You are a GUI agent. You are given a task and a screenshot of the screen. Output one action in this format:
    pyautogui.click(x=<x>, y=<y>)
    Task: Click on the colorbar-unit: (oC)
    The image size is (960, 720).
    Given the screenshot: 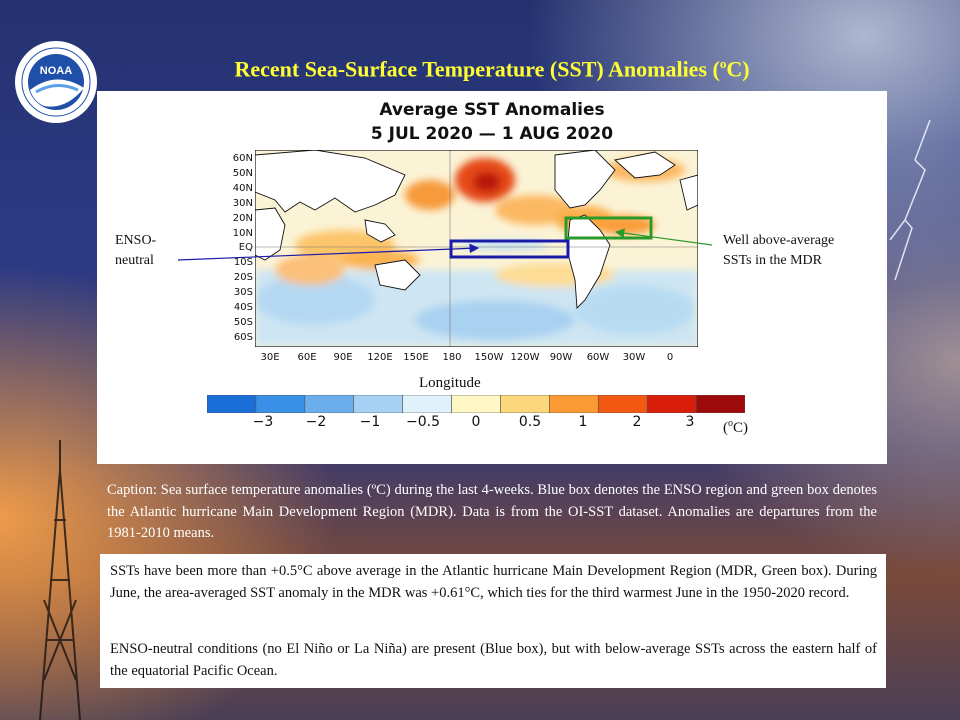 What is the action you would take?
    pyautogui.click(x=735, y=427)
    